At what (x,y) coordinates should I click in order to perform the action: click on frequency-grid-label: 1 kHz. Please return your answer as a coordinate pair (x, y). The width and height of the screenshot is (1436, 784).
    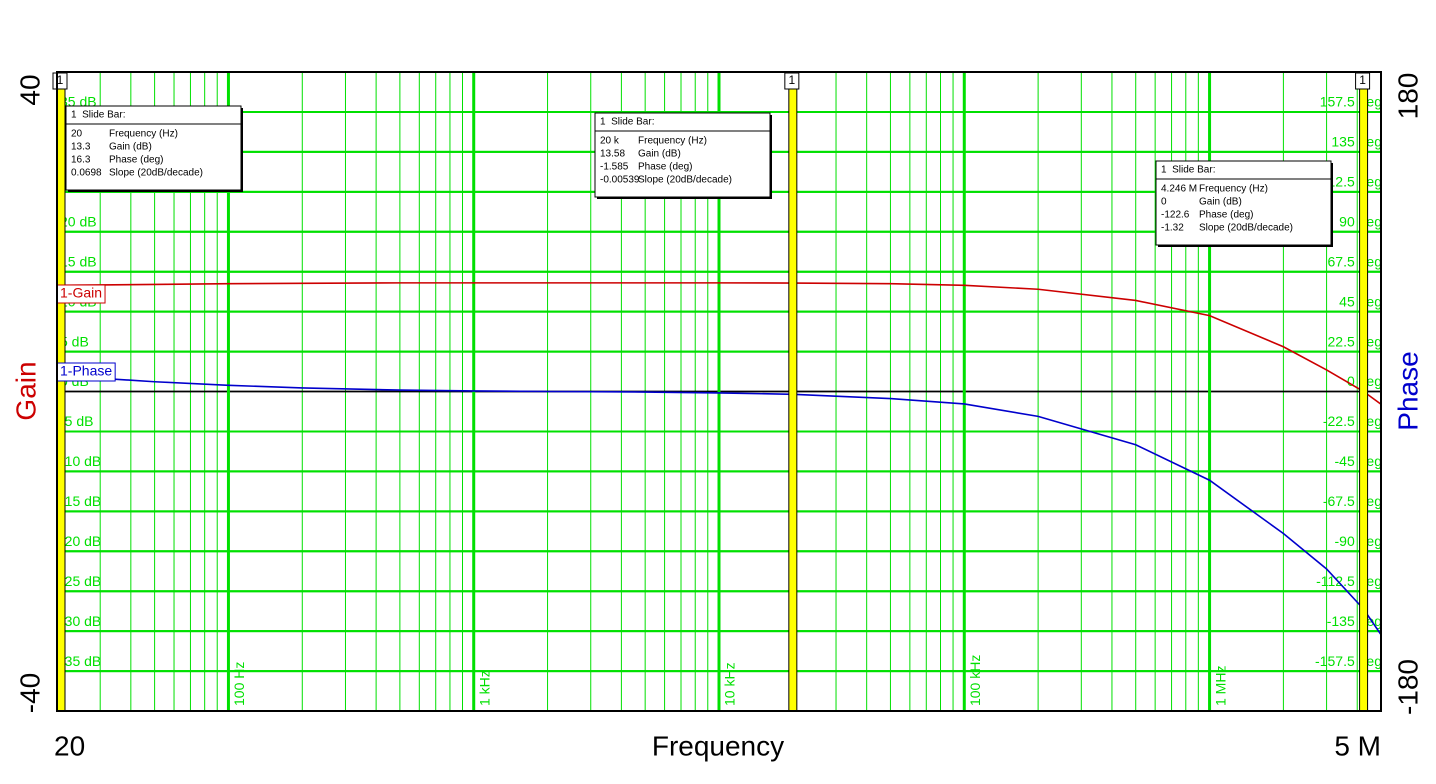
    Looking at the image, I should click on (484, 688).